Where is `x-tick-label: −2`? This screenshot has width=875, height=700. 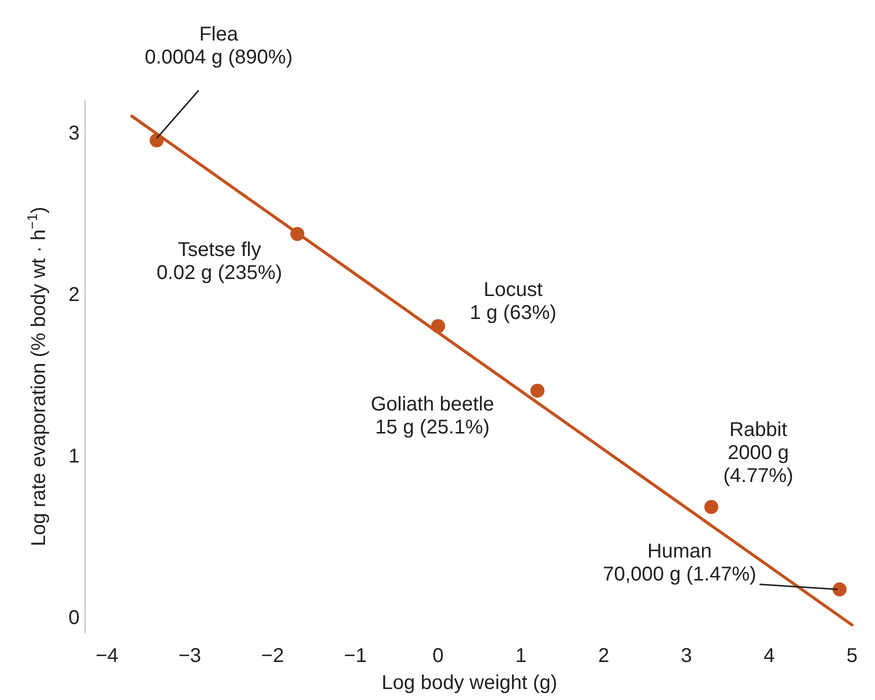
x-tick-label: −2 is located at coordinates (272, 656).